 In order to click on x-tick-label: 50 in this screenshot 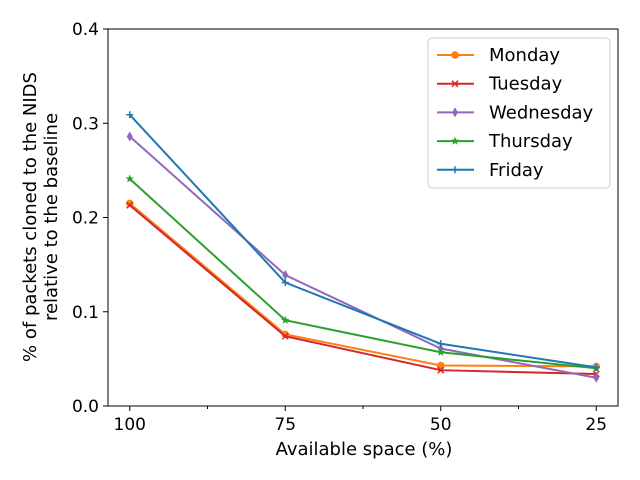, I will do `click(441, 425)`.